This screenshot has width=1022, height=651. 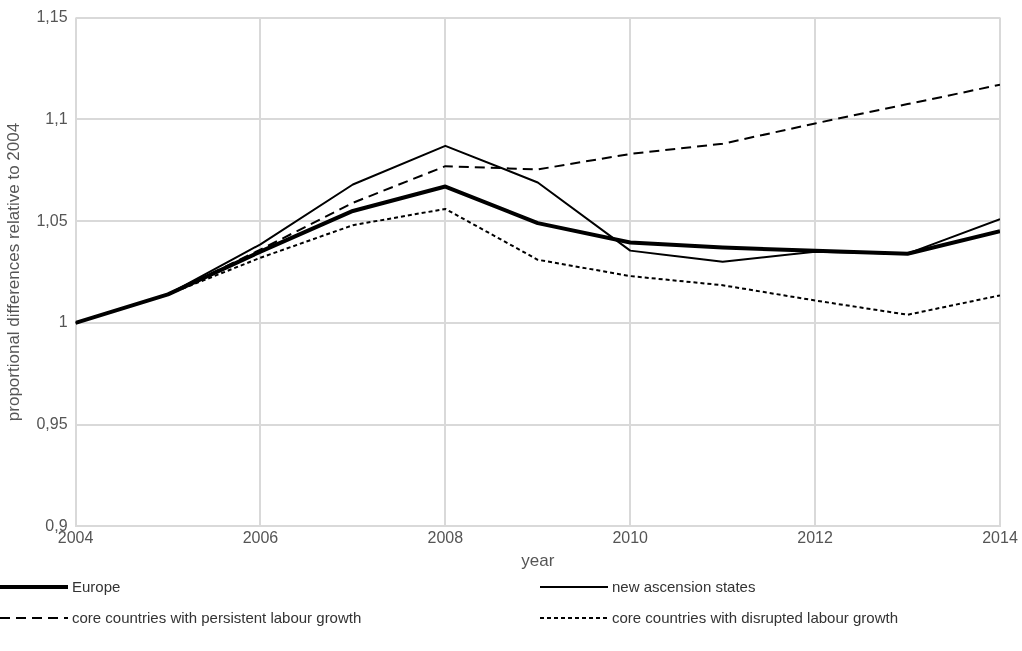 What do you see at coordinates (56, 525) in the screenshot?
I see `y-tick-label: 0,9` at bounding box center [56, 525].